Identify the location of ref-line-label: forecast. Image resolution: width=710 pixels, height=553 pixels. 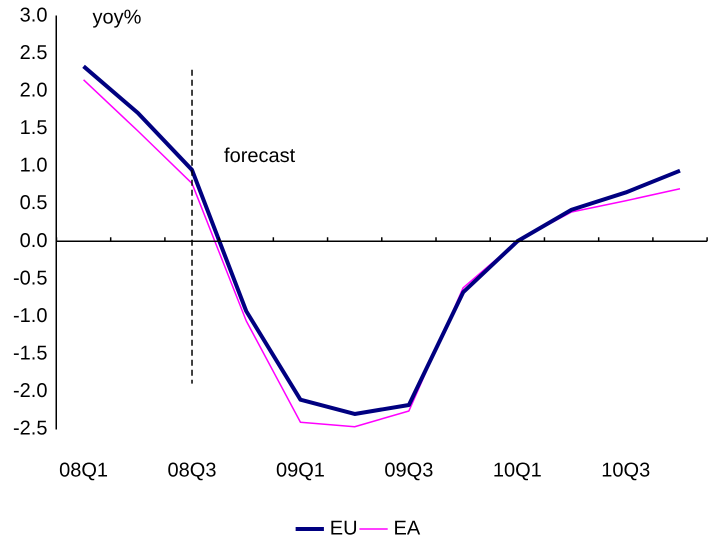
(260, 155).